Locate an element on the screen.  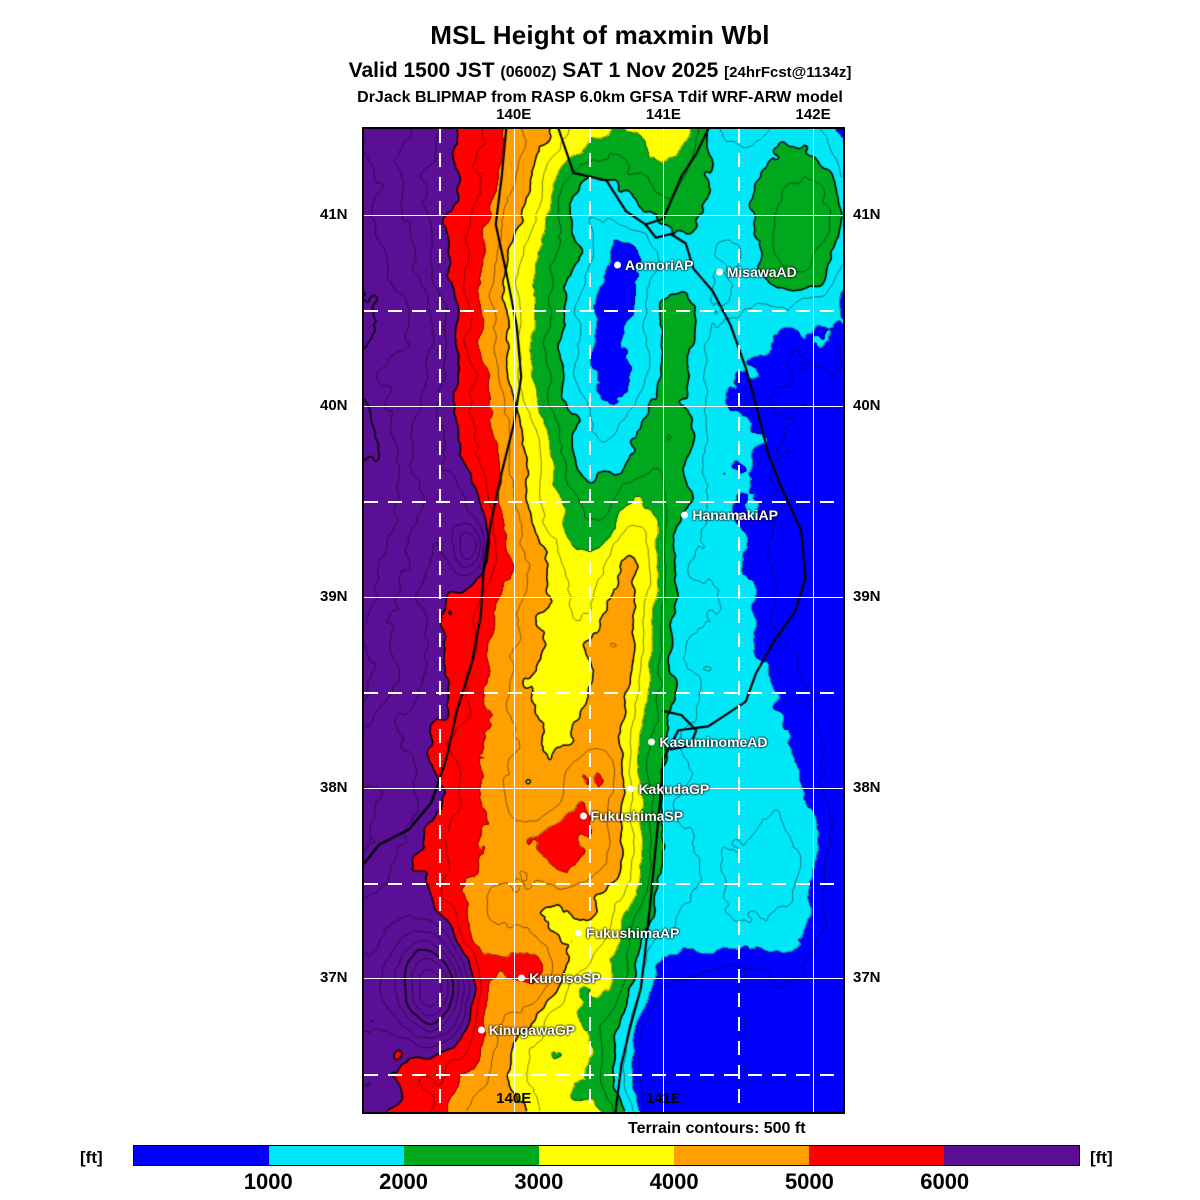
lon-label-bottom: 141E is located at coordinates (663, 1098).